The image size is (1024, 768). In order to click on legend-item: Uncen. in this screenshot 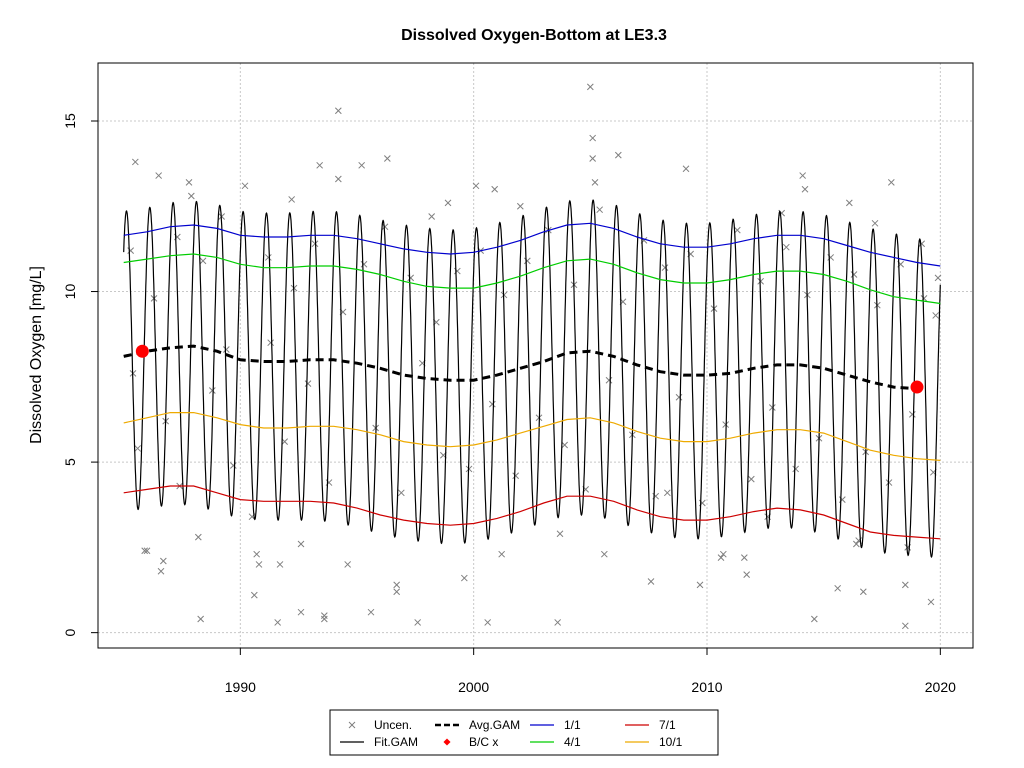, I will do `click(380, 725)`.